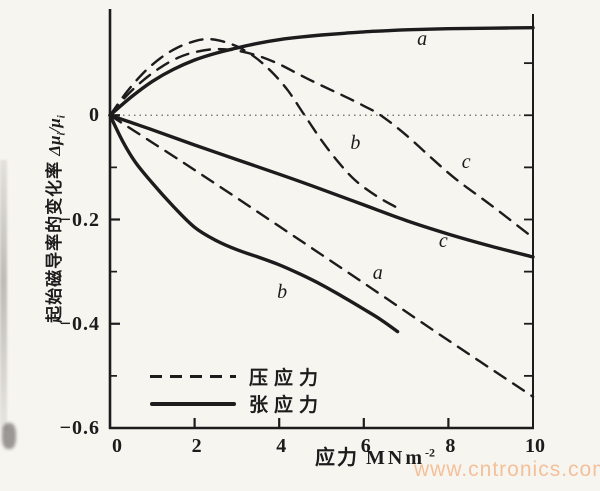 The image size is (600, 491). What do you see at coordinates (321, 71) in the screenshot?
I see `curve-tensile-a` at bounding box center [321, 71].